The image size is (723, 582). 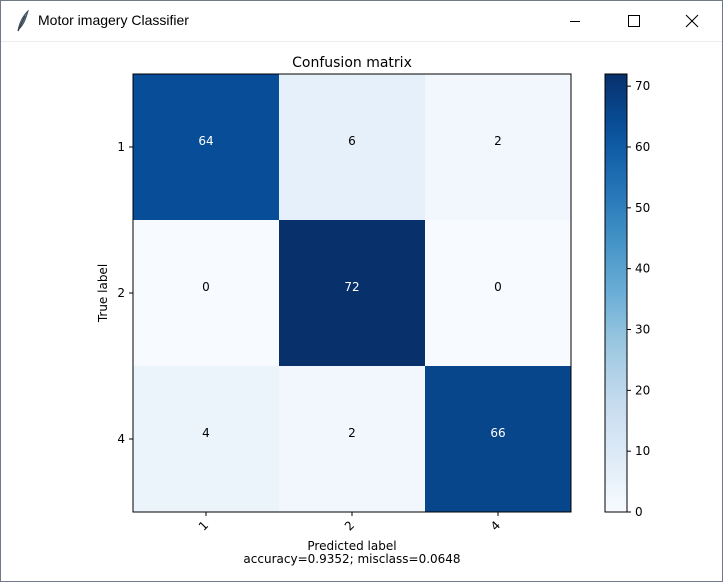 What do you see at coordinates (616, 293) in the screenshot?
I see `colorbar` at bounding box center [616, 293].